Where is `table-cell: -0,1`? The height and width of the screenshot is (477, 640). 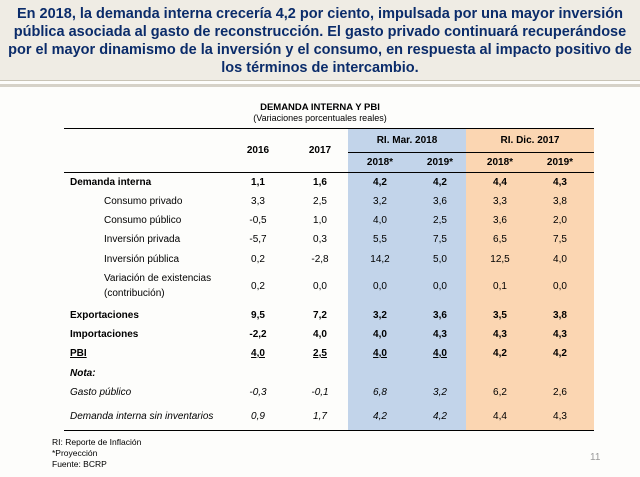 table-cell: -0,1 is located at coordinates (320, 392).